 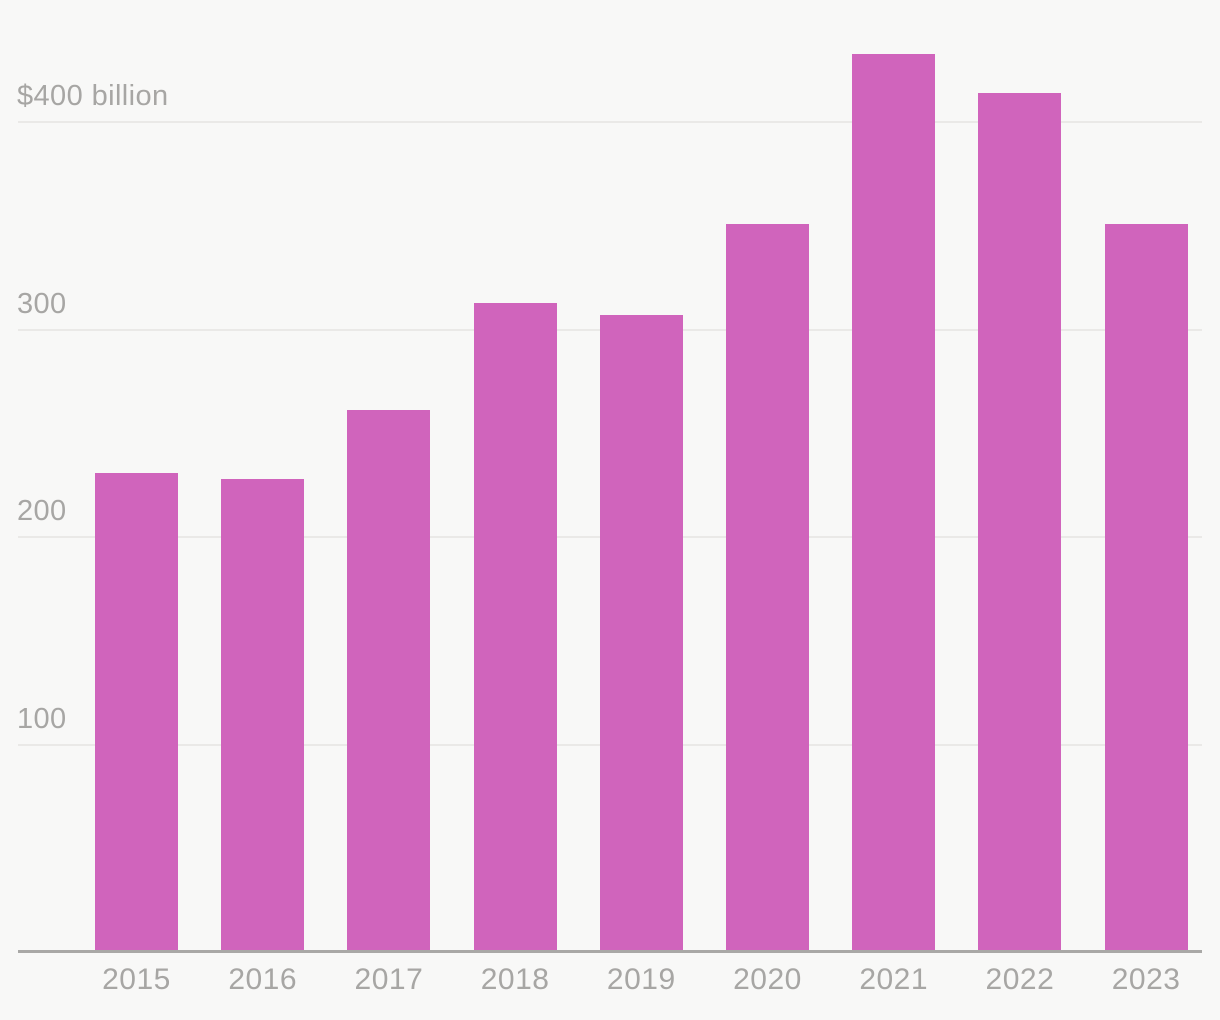 What do you see at coordinates (93, 96) in the screenshot?
I see `y-tick-label-400: $400 billion` at bounding box center [93, 96].